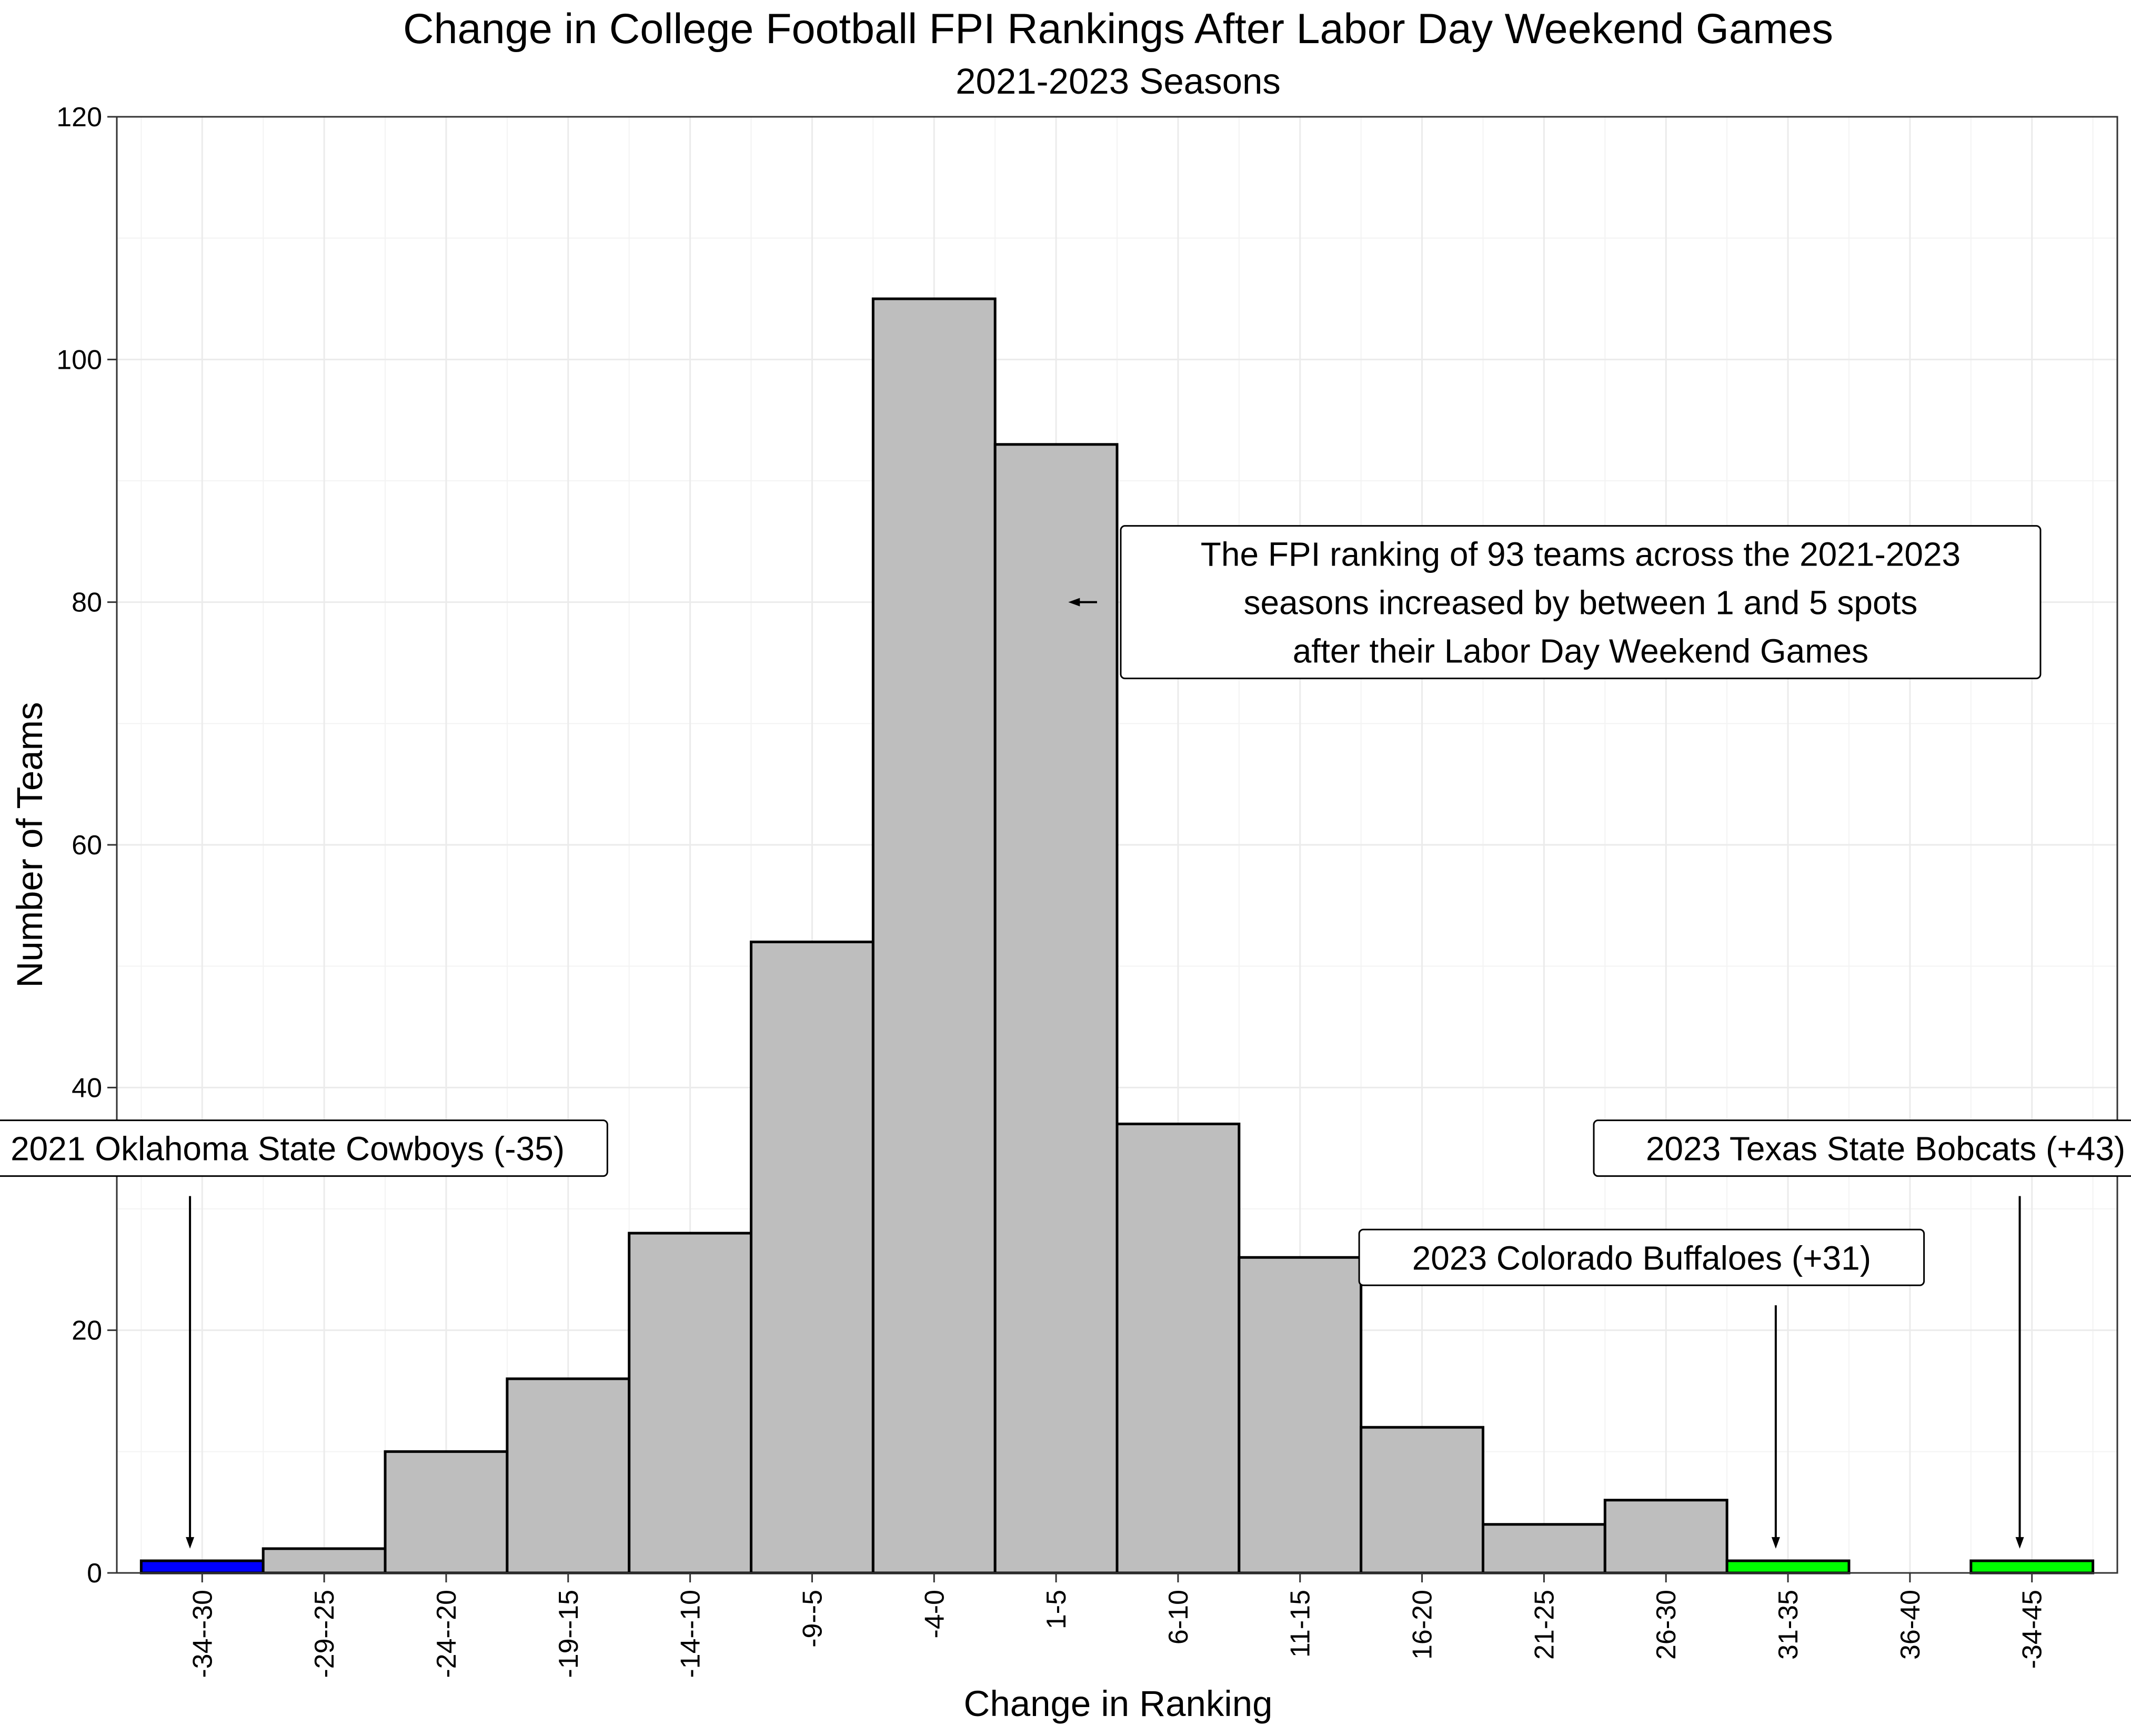 The width and height of the screenshot is (2131, 1736). I want to click on bar--19--15, so click(568, 1475).